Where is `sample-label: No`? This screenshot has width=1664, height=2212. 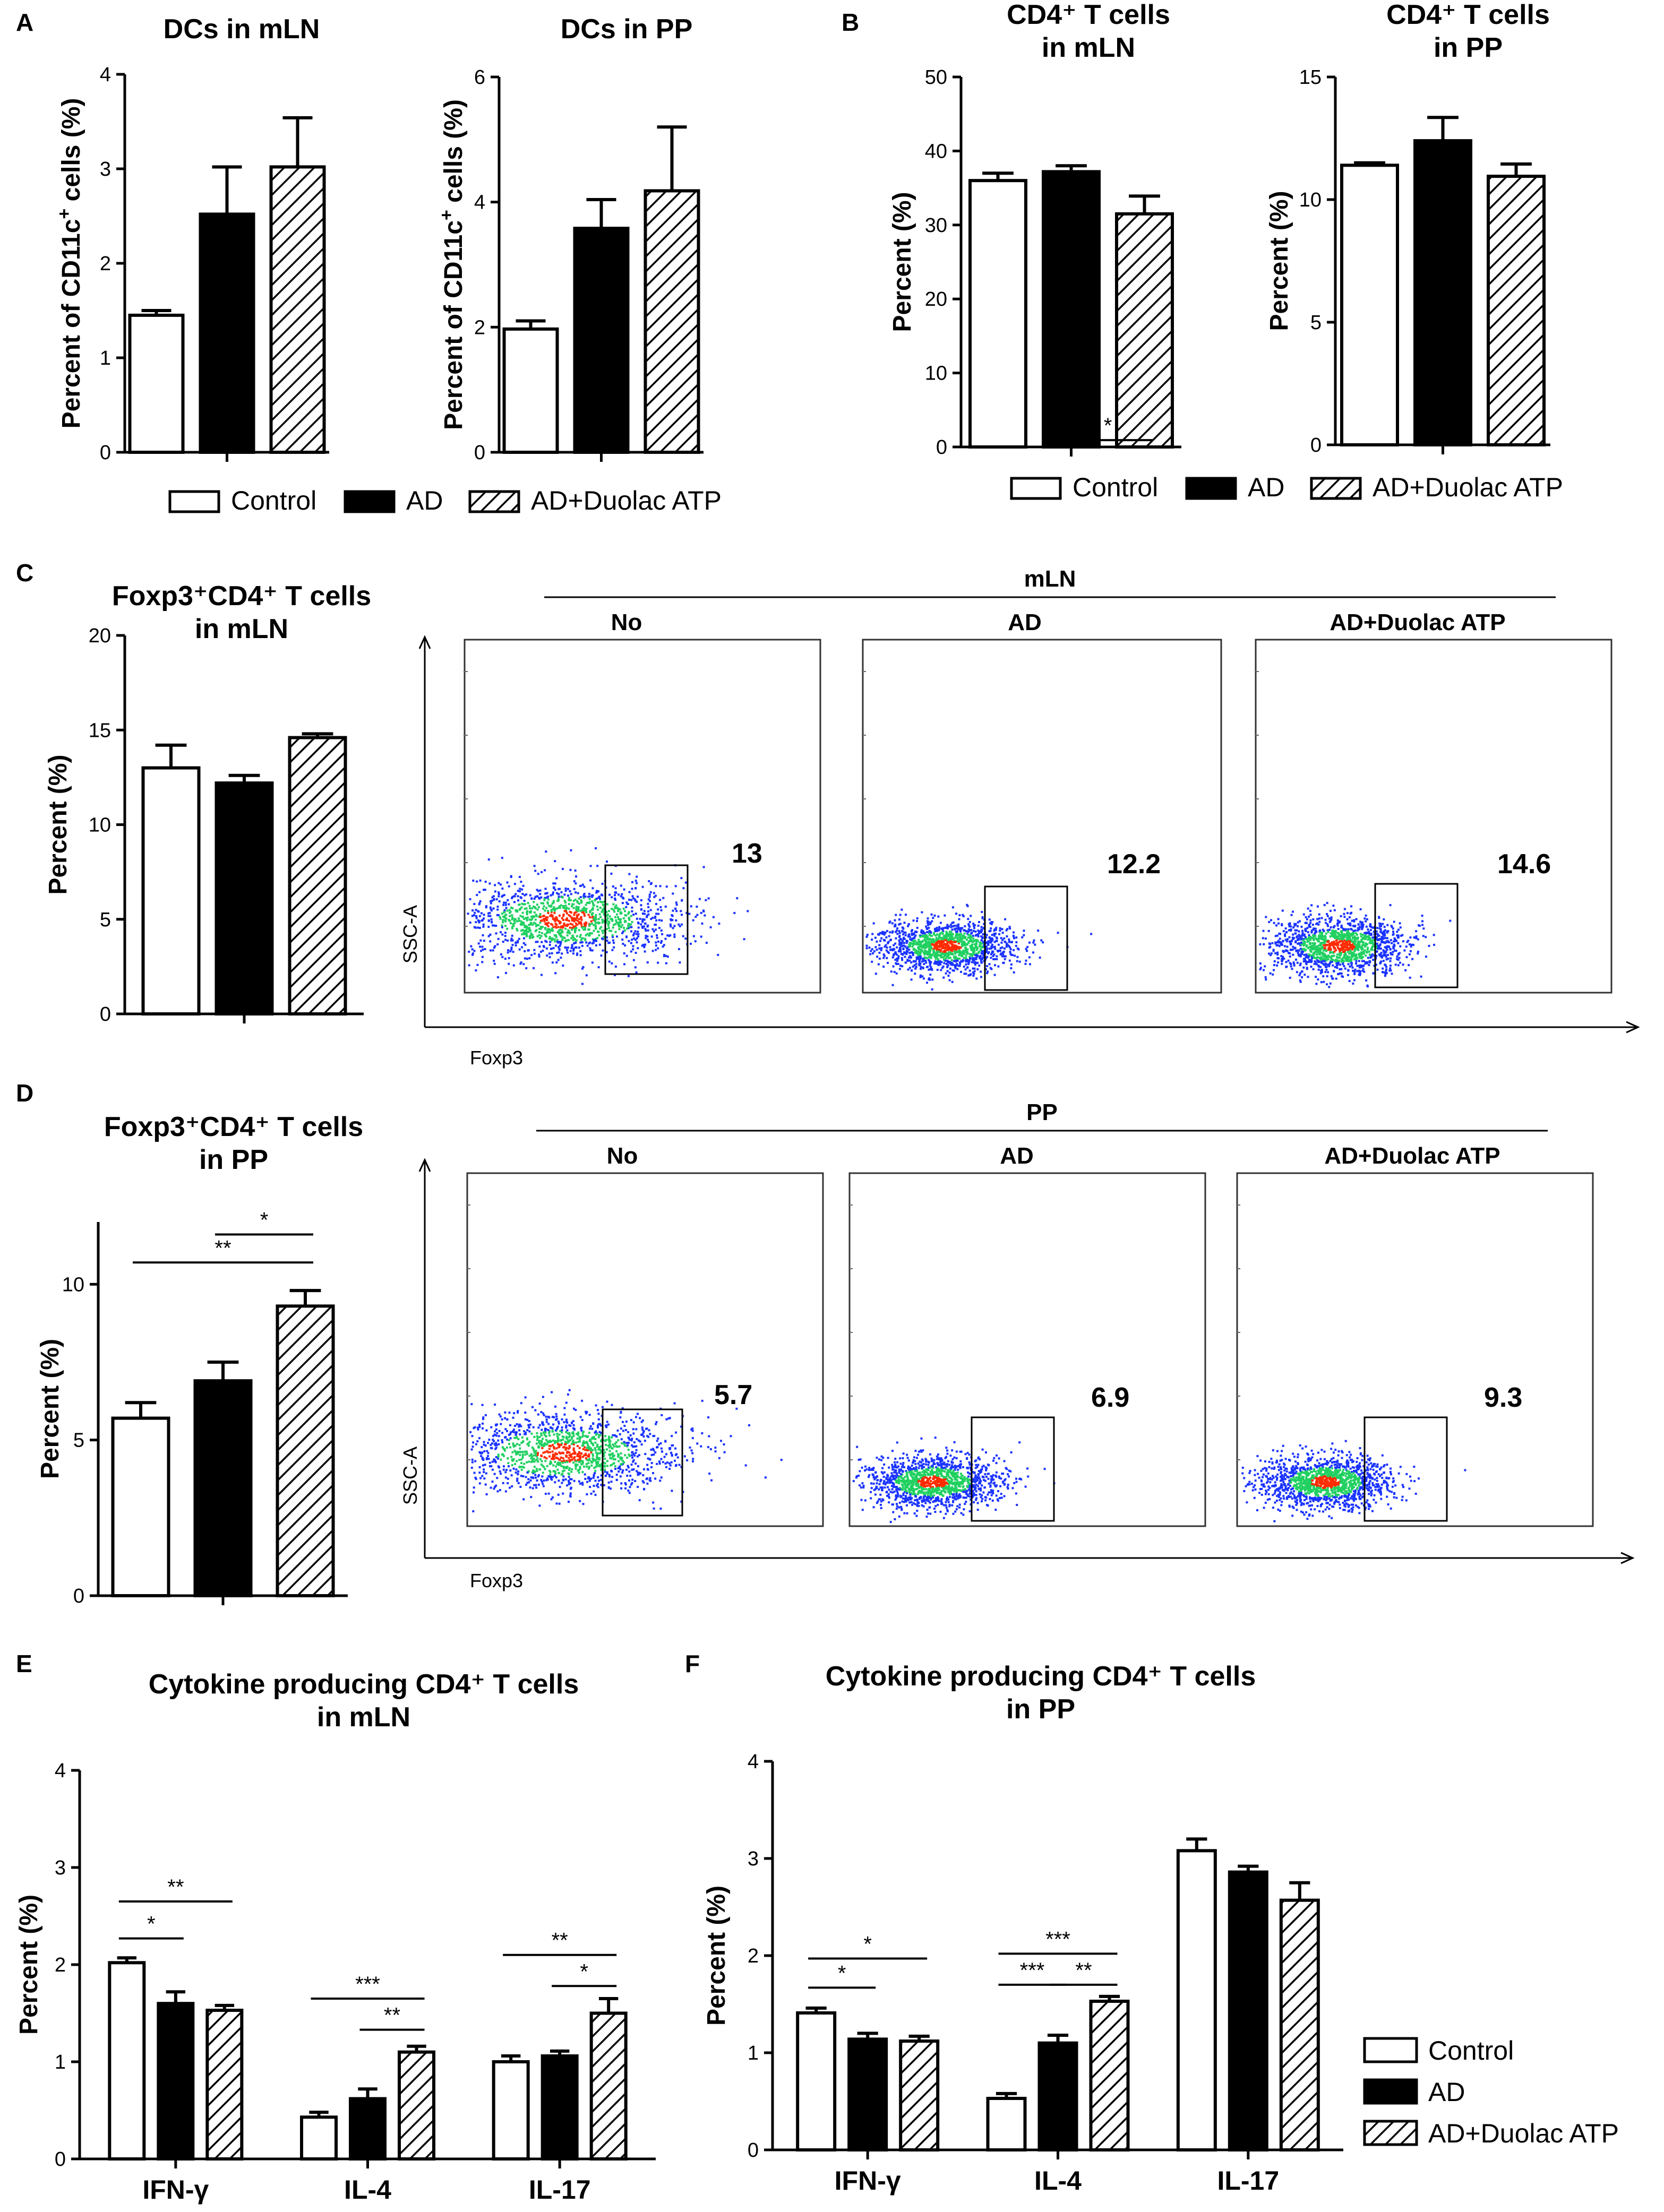 sample-label: No is located at coordinates (622, 1156).